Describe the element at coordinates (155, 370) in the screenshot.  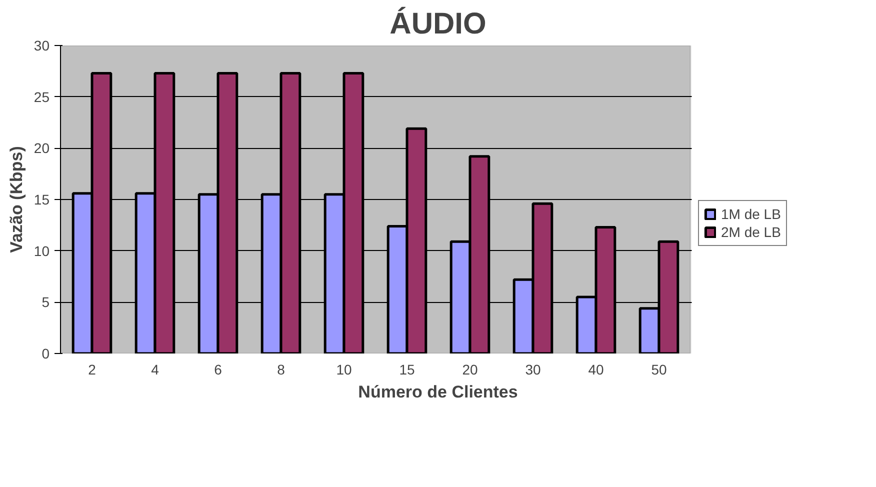
I see `x-tick-label: 4` at that location.